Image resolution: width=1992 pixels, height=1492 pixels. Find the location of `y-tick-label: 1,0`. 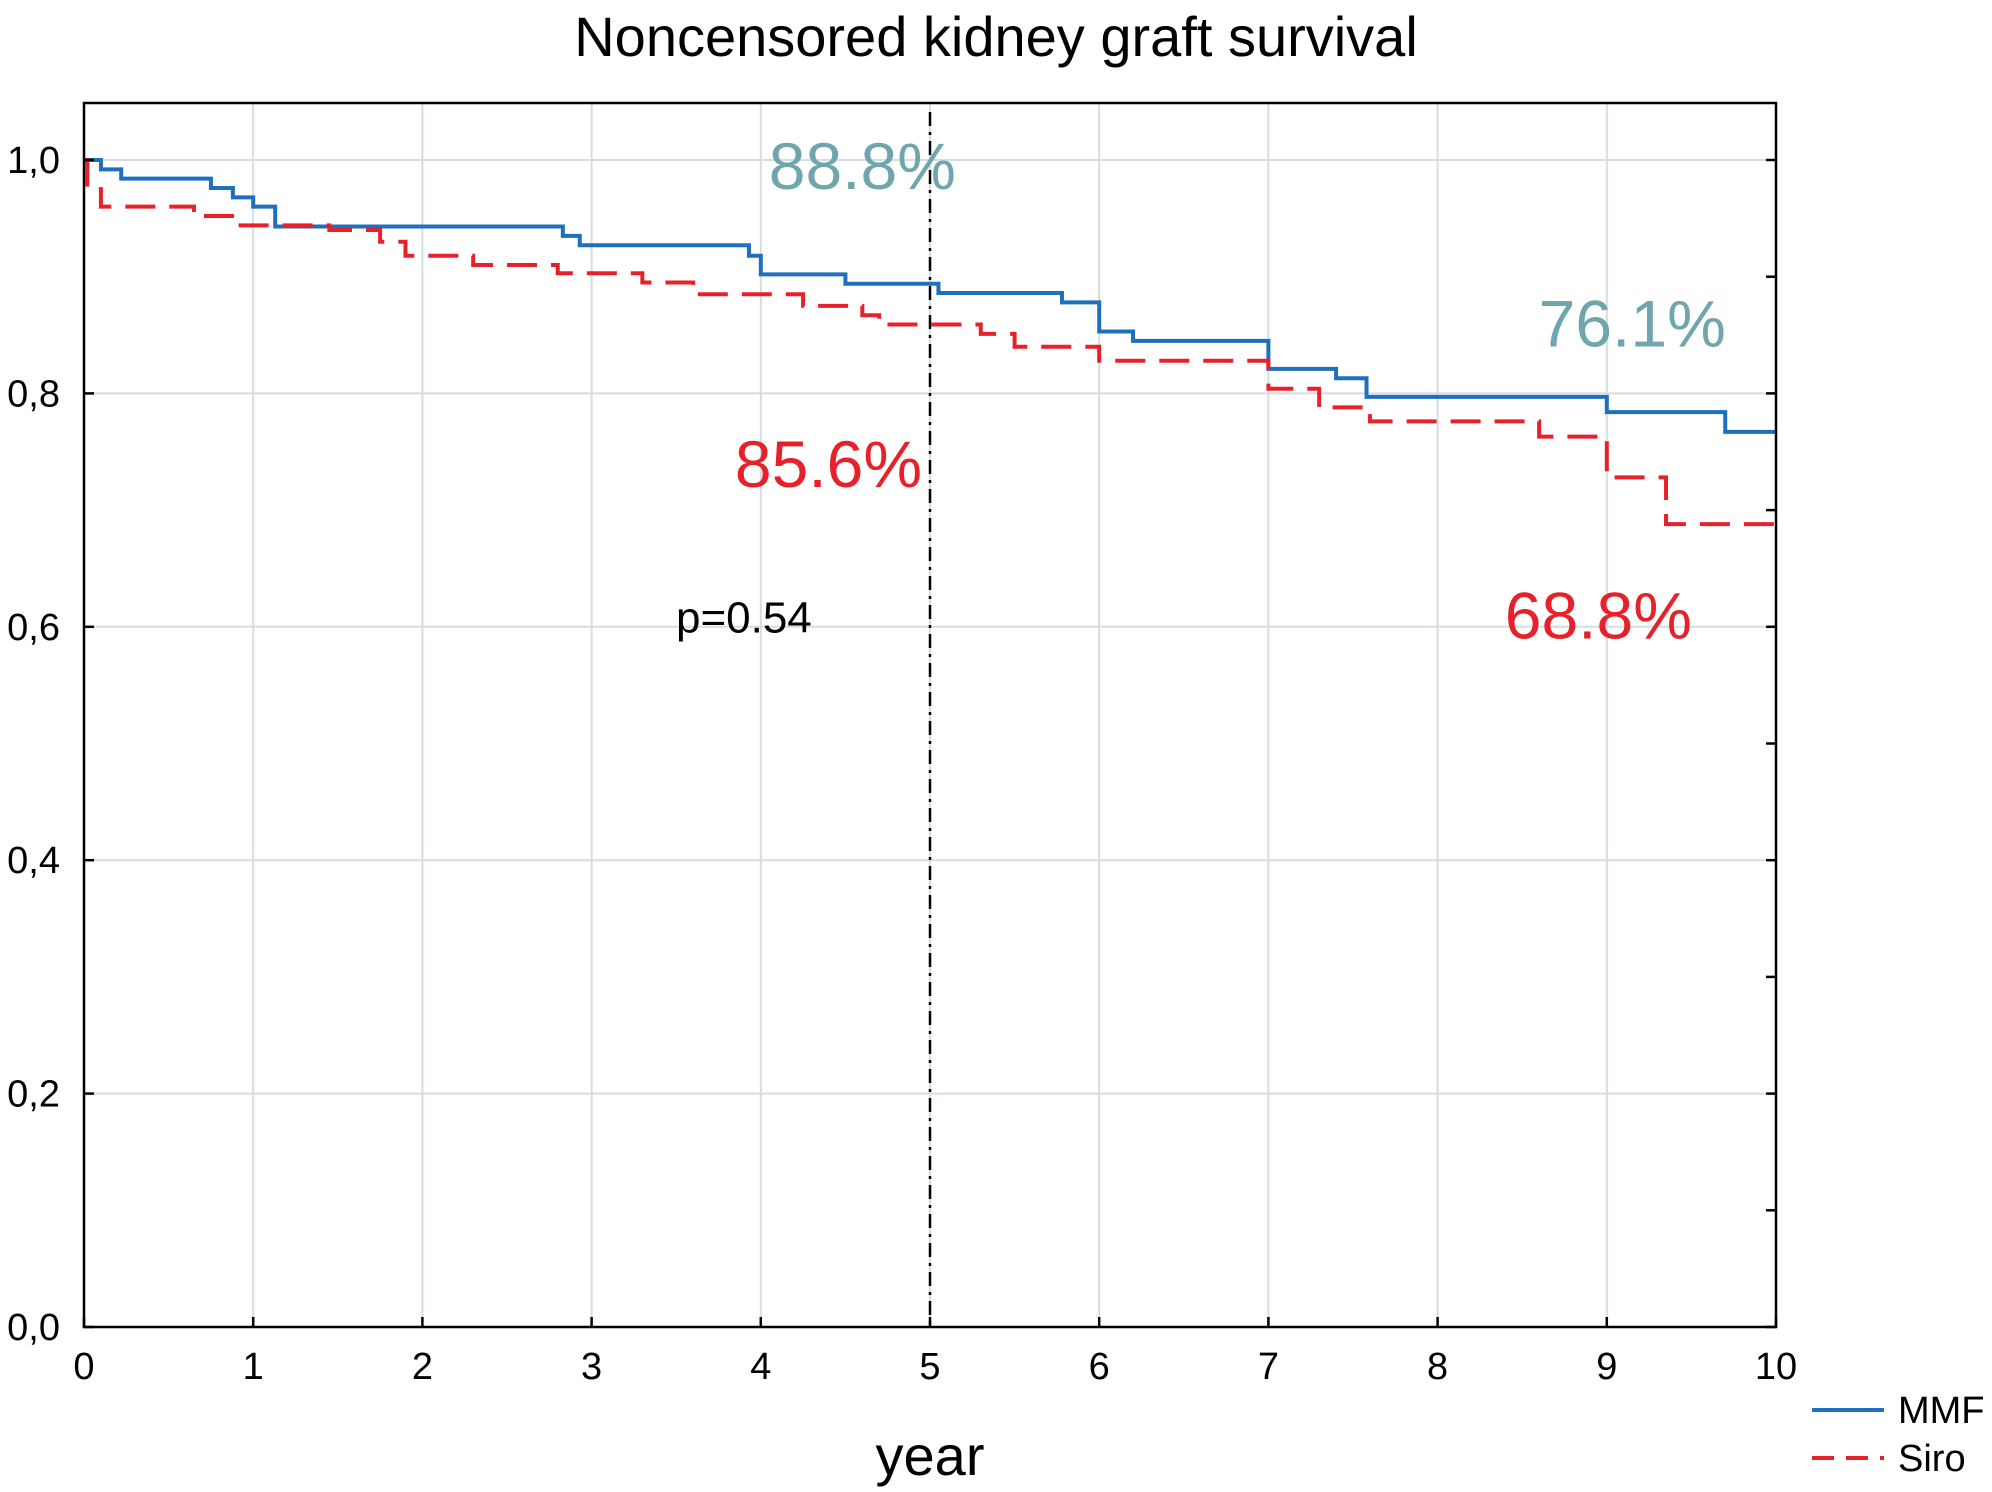

y-tick-label: 1,0 is located at coordinates (33, 161).